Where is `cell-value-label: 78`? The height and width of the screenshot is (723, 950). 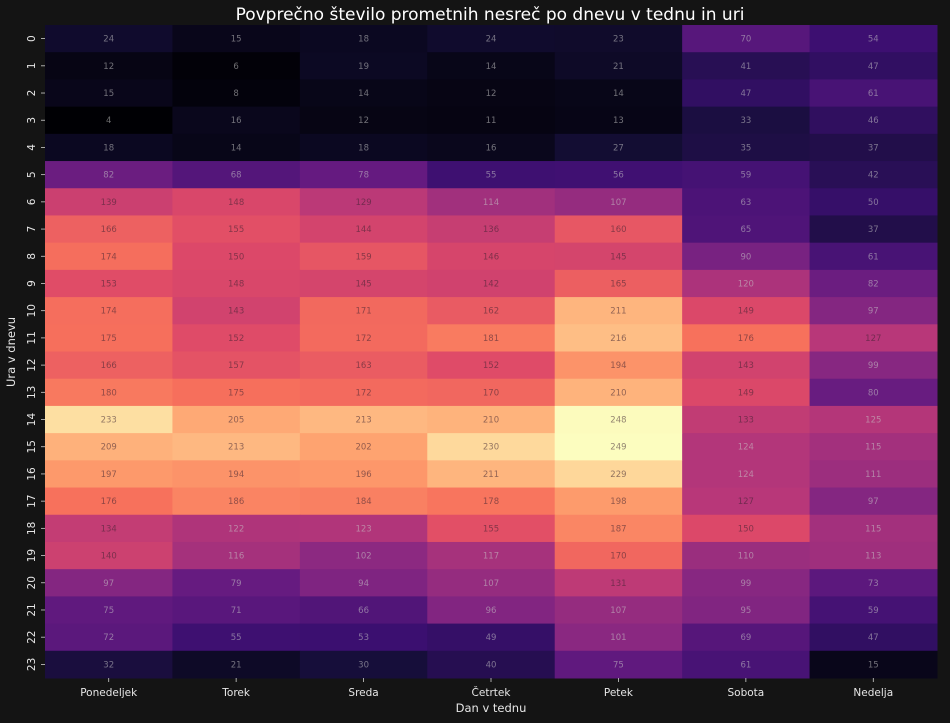 cell-value-label: 78 is located at coordinates (363, 176).